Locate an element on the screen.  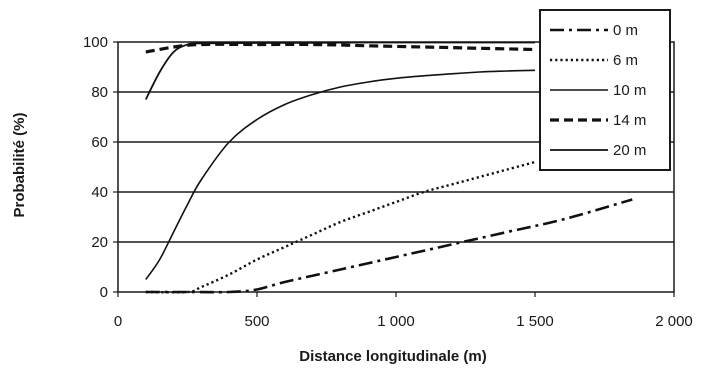
legend-label-0: 0 m is located at coordinates (625, 30).